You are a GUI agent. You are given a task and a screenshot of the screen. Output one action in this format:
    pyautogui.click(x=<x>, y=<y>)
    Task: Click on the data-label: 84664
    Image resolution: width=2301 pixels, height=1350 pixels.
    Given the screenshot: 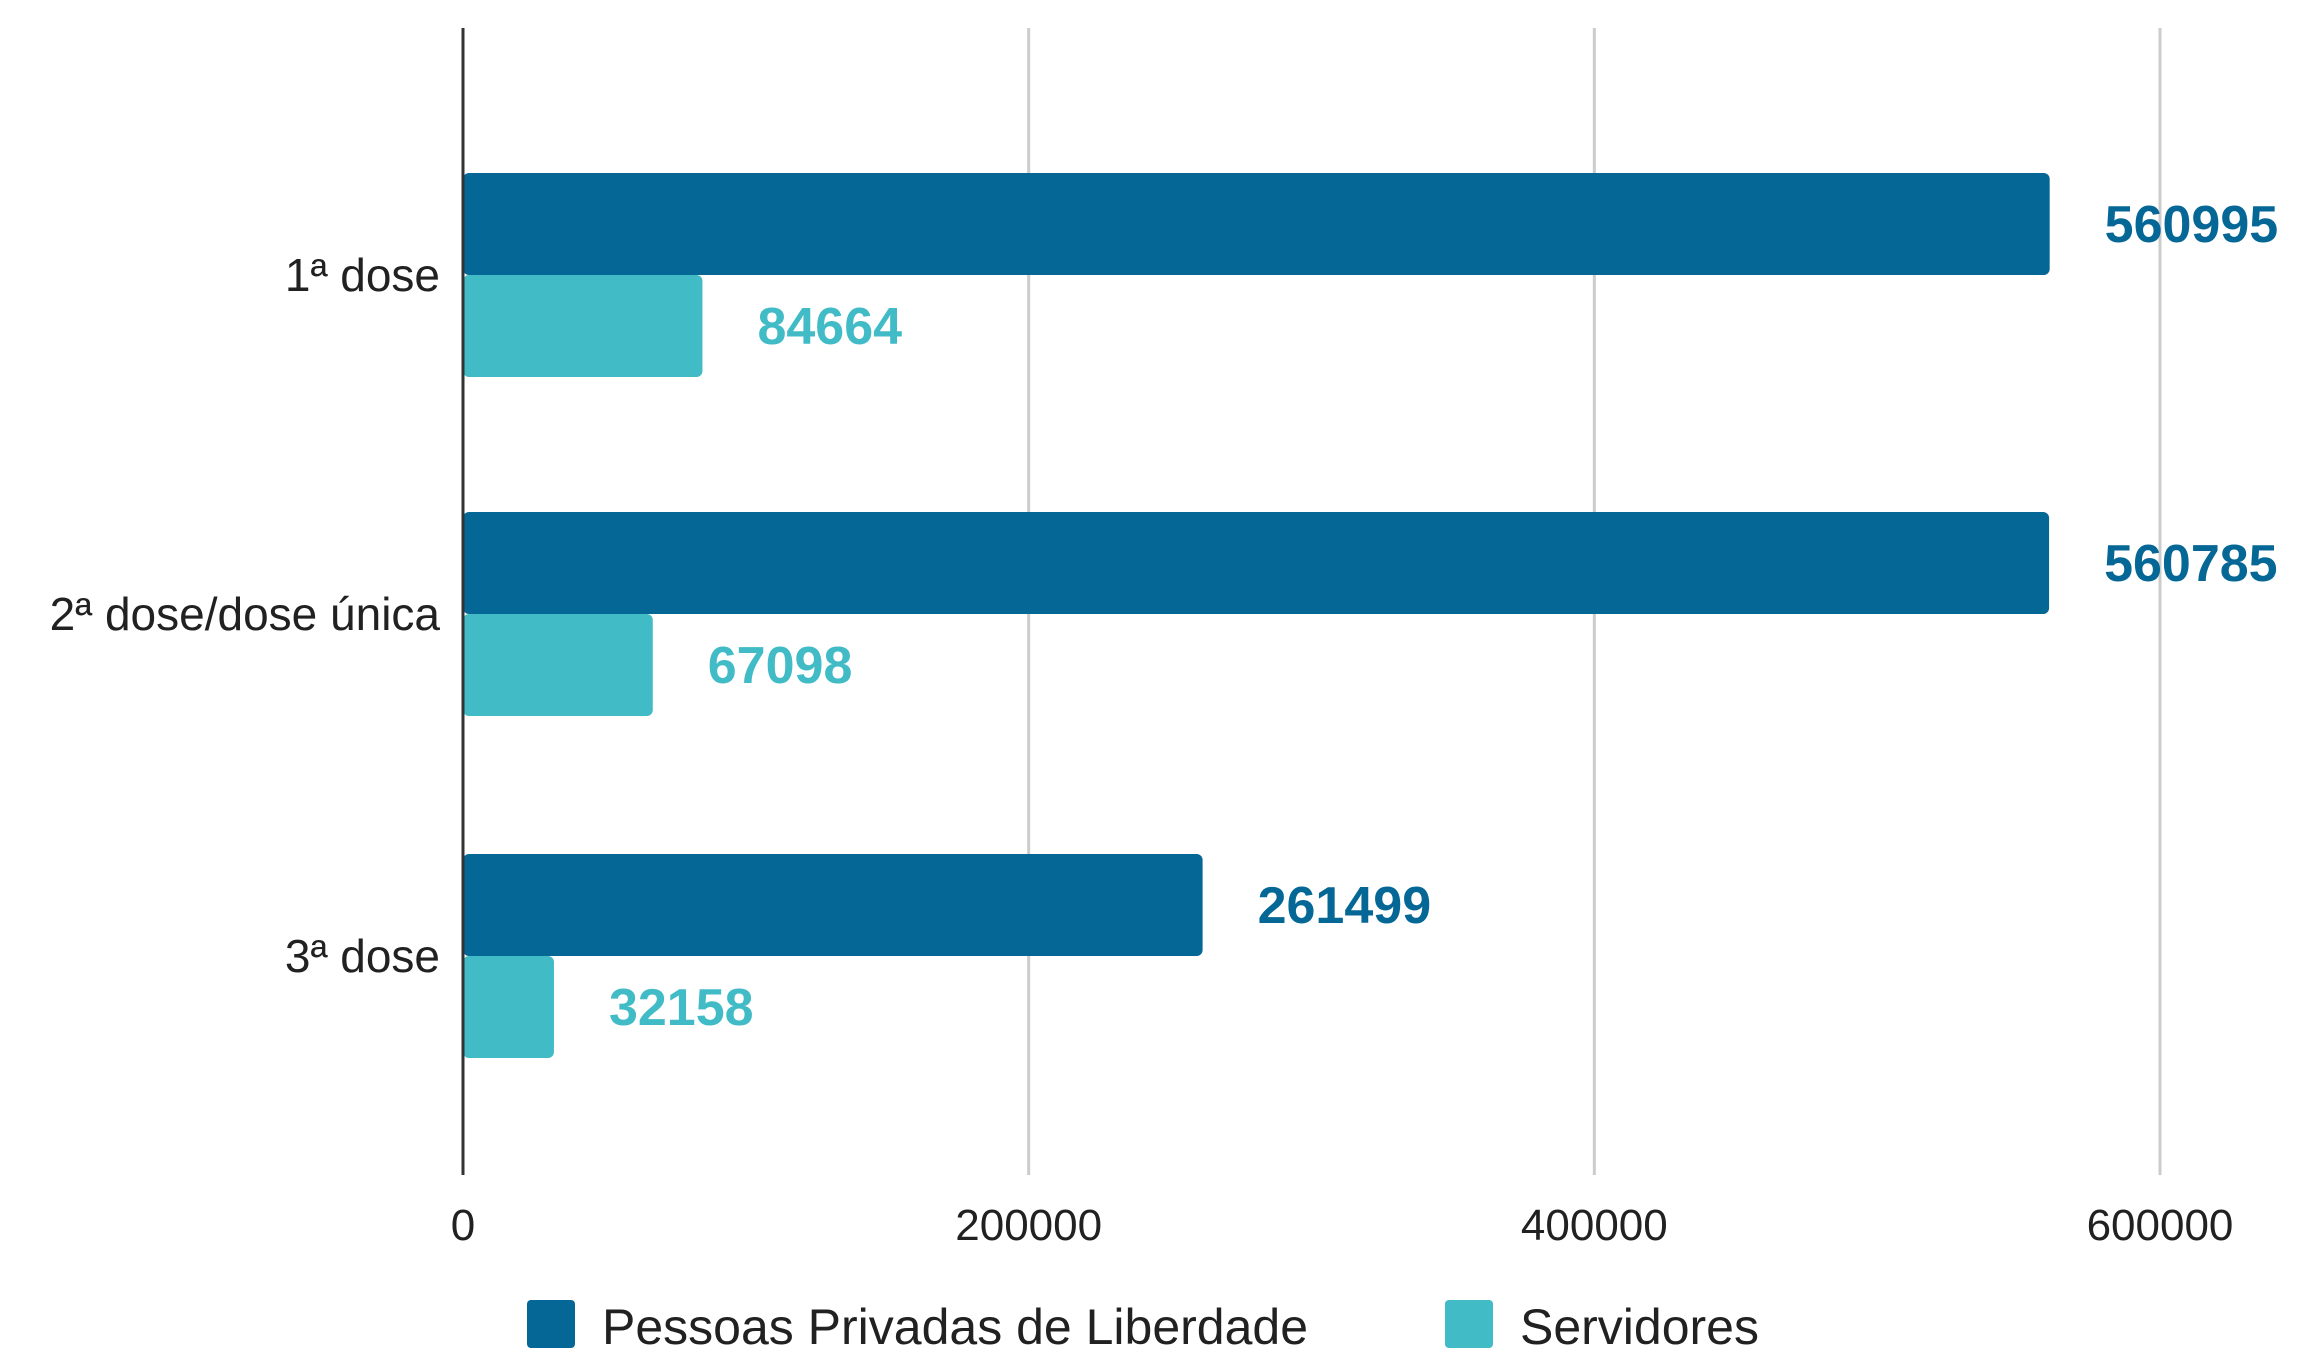 What is the action you would take?
    pyautogui.click(x=829, y=327)
    